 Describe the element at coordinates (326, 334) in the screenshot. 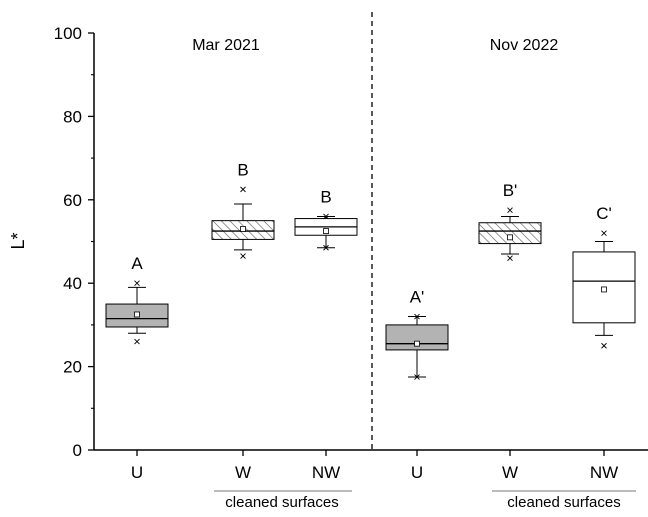

I see `box-nw-1: B NW` at that location.